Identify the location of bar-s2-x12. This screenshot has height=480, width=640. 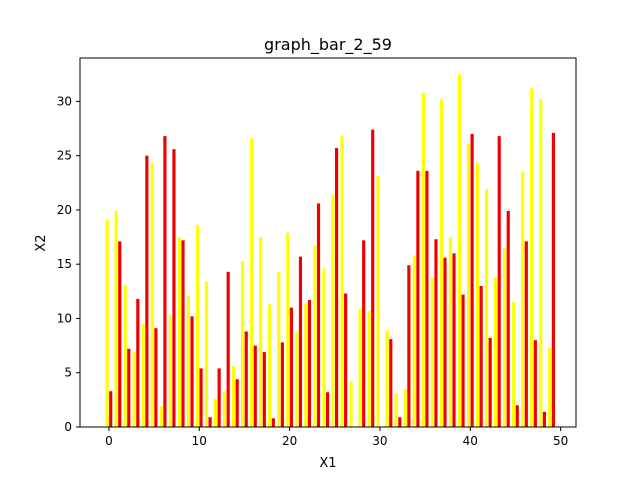
(219, 397).